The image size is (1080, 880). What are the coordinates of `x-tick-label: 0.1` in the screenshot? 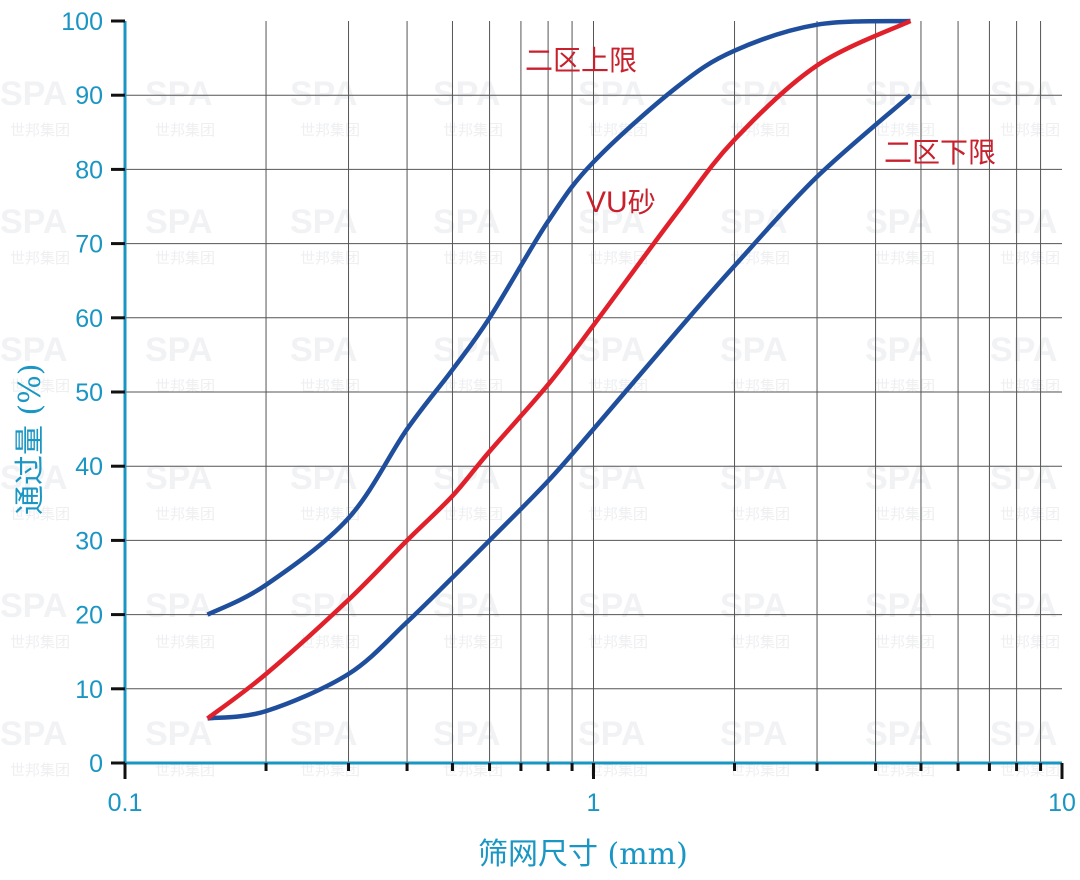 It's located at (125, 803).